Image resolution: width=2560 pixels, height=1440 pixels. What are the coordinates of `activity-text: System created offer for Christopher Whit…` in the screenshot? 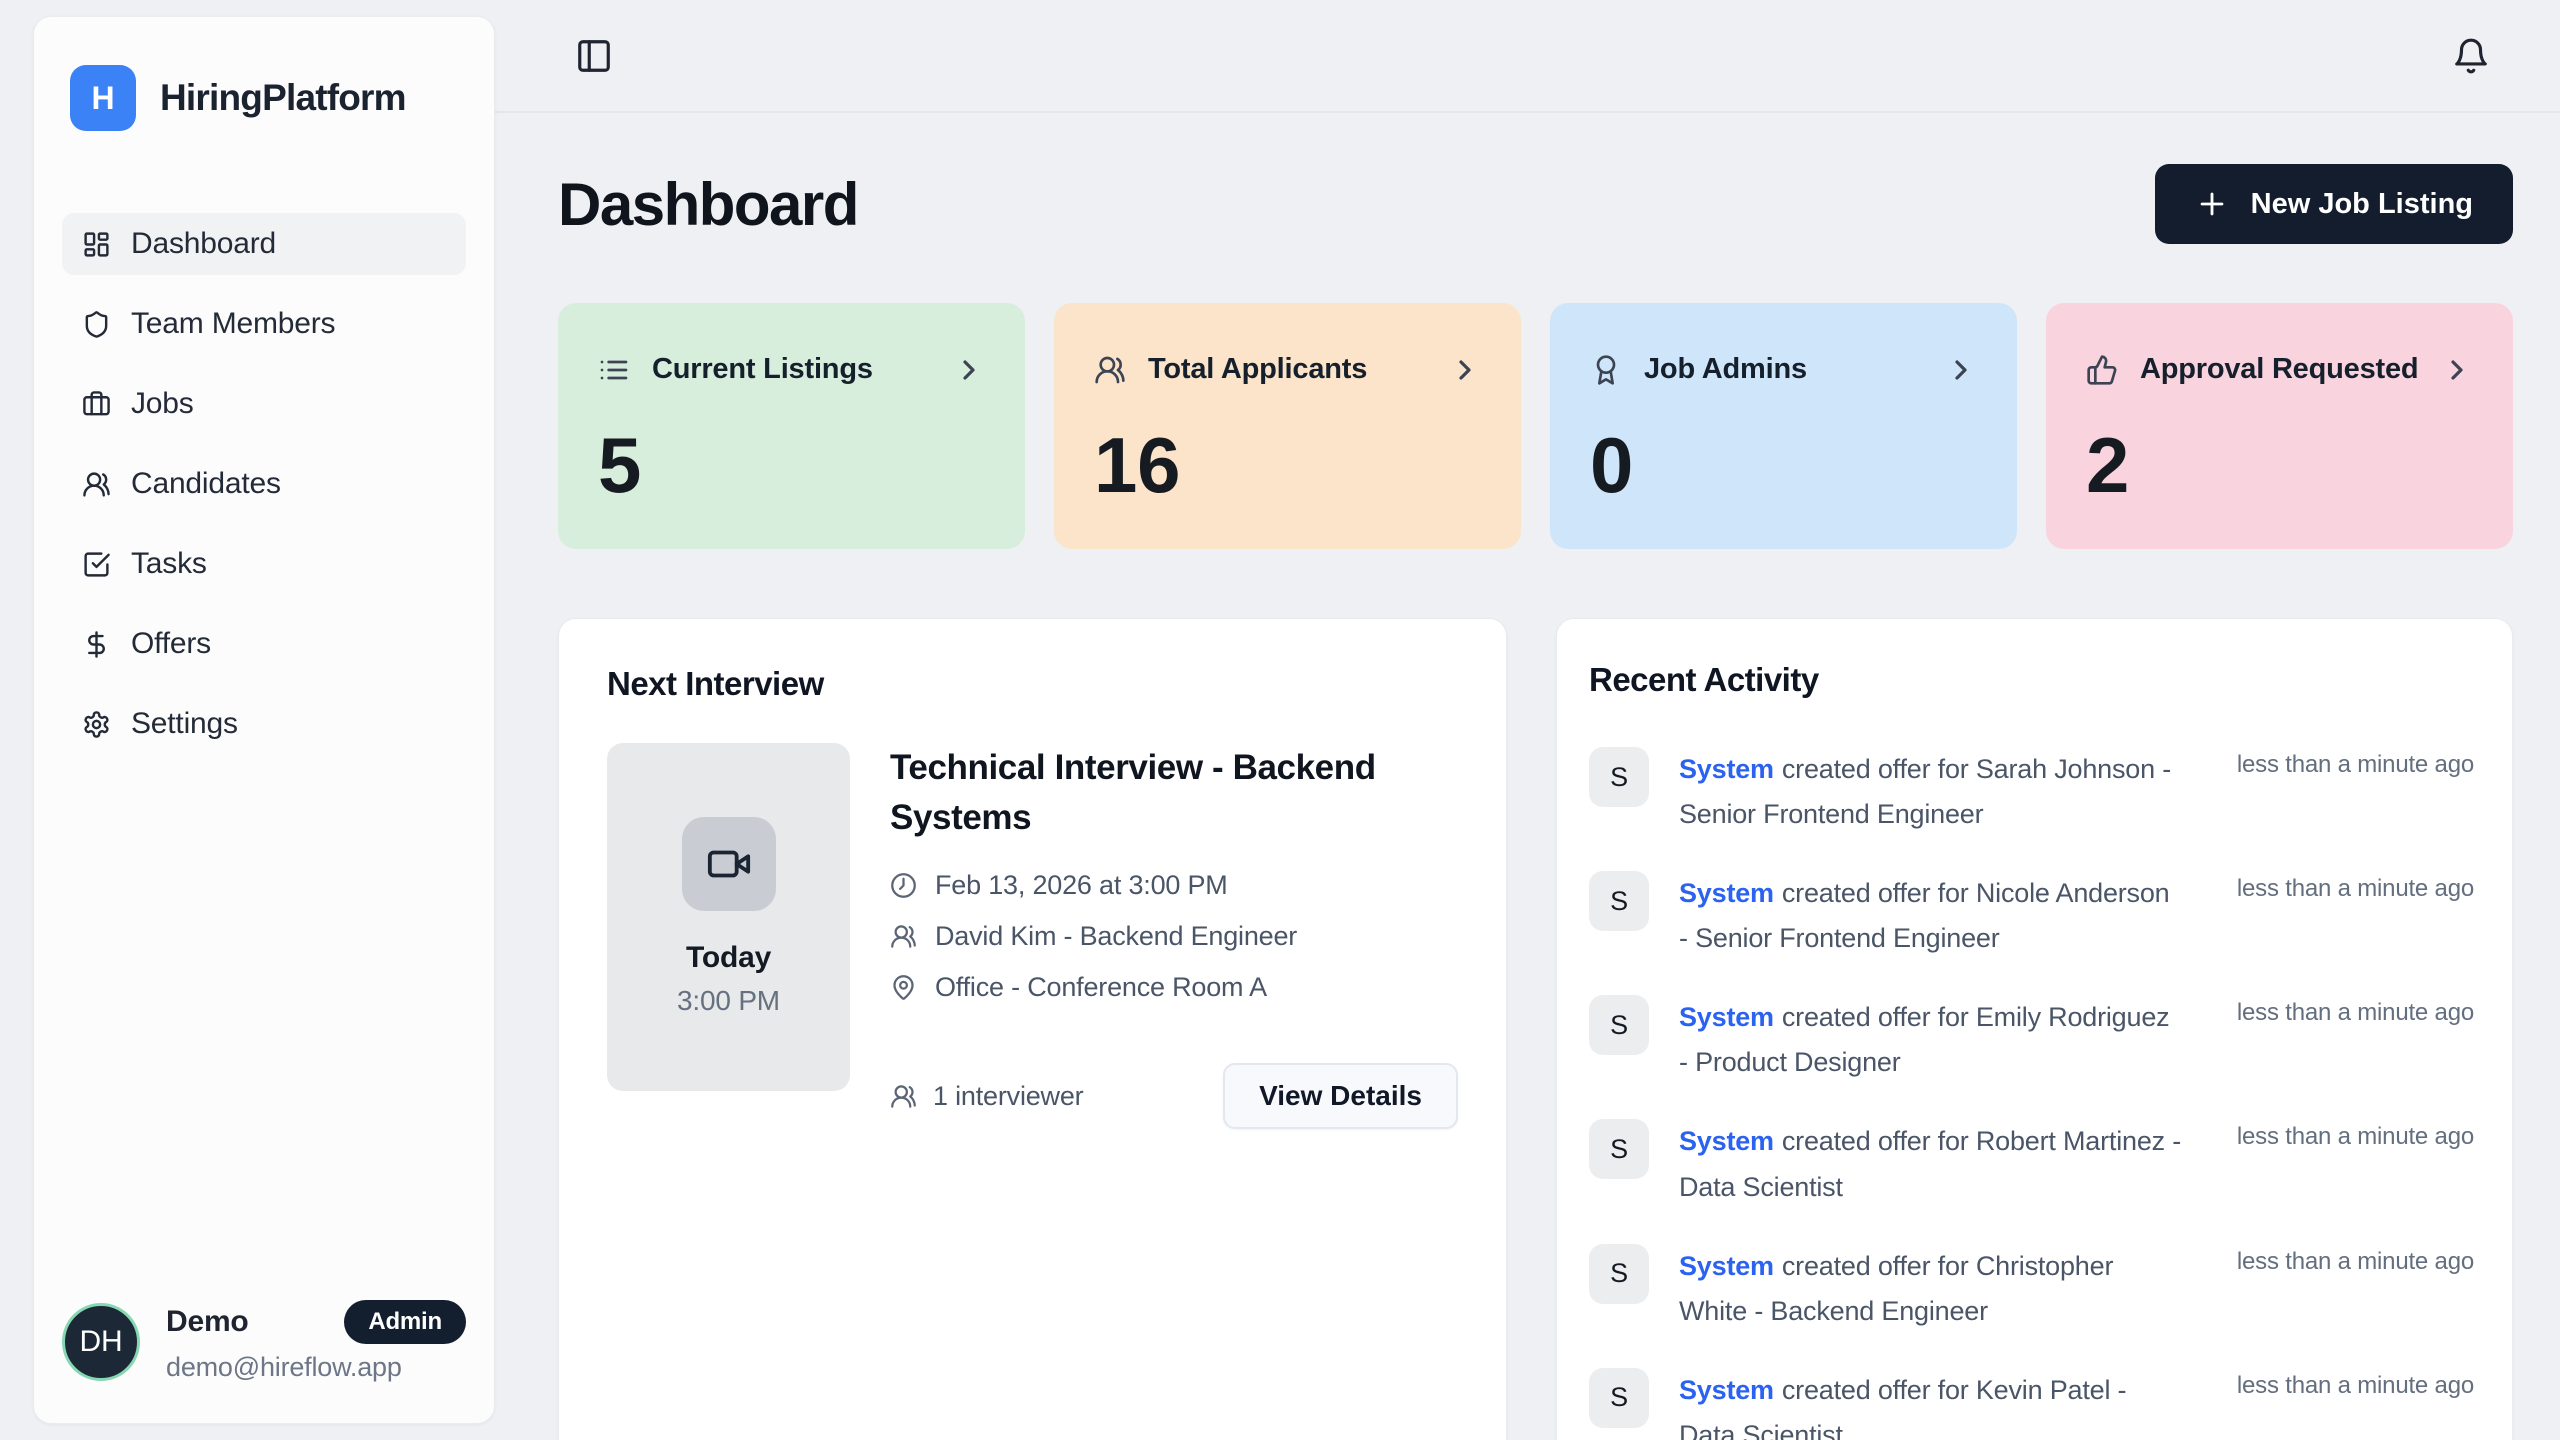 It's located at (1896, 1288).